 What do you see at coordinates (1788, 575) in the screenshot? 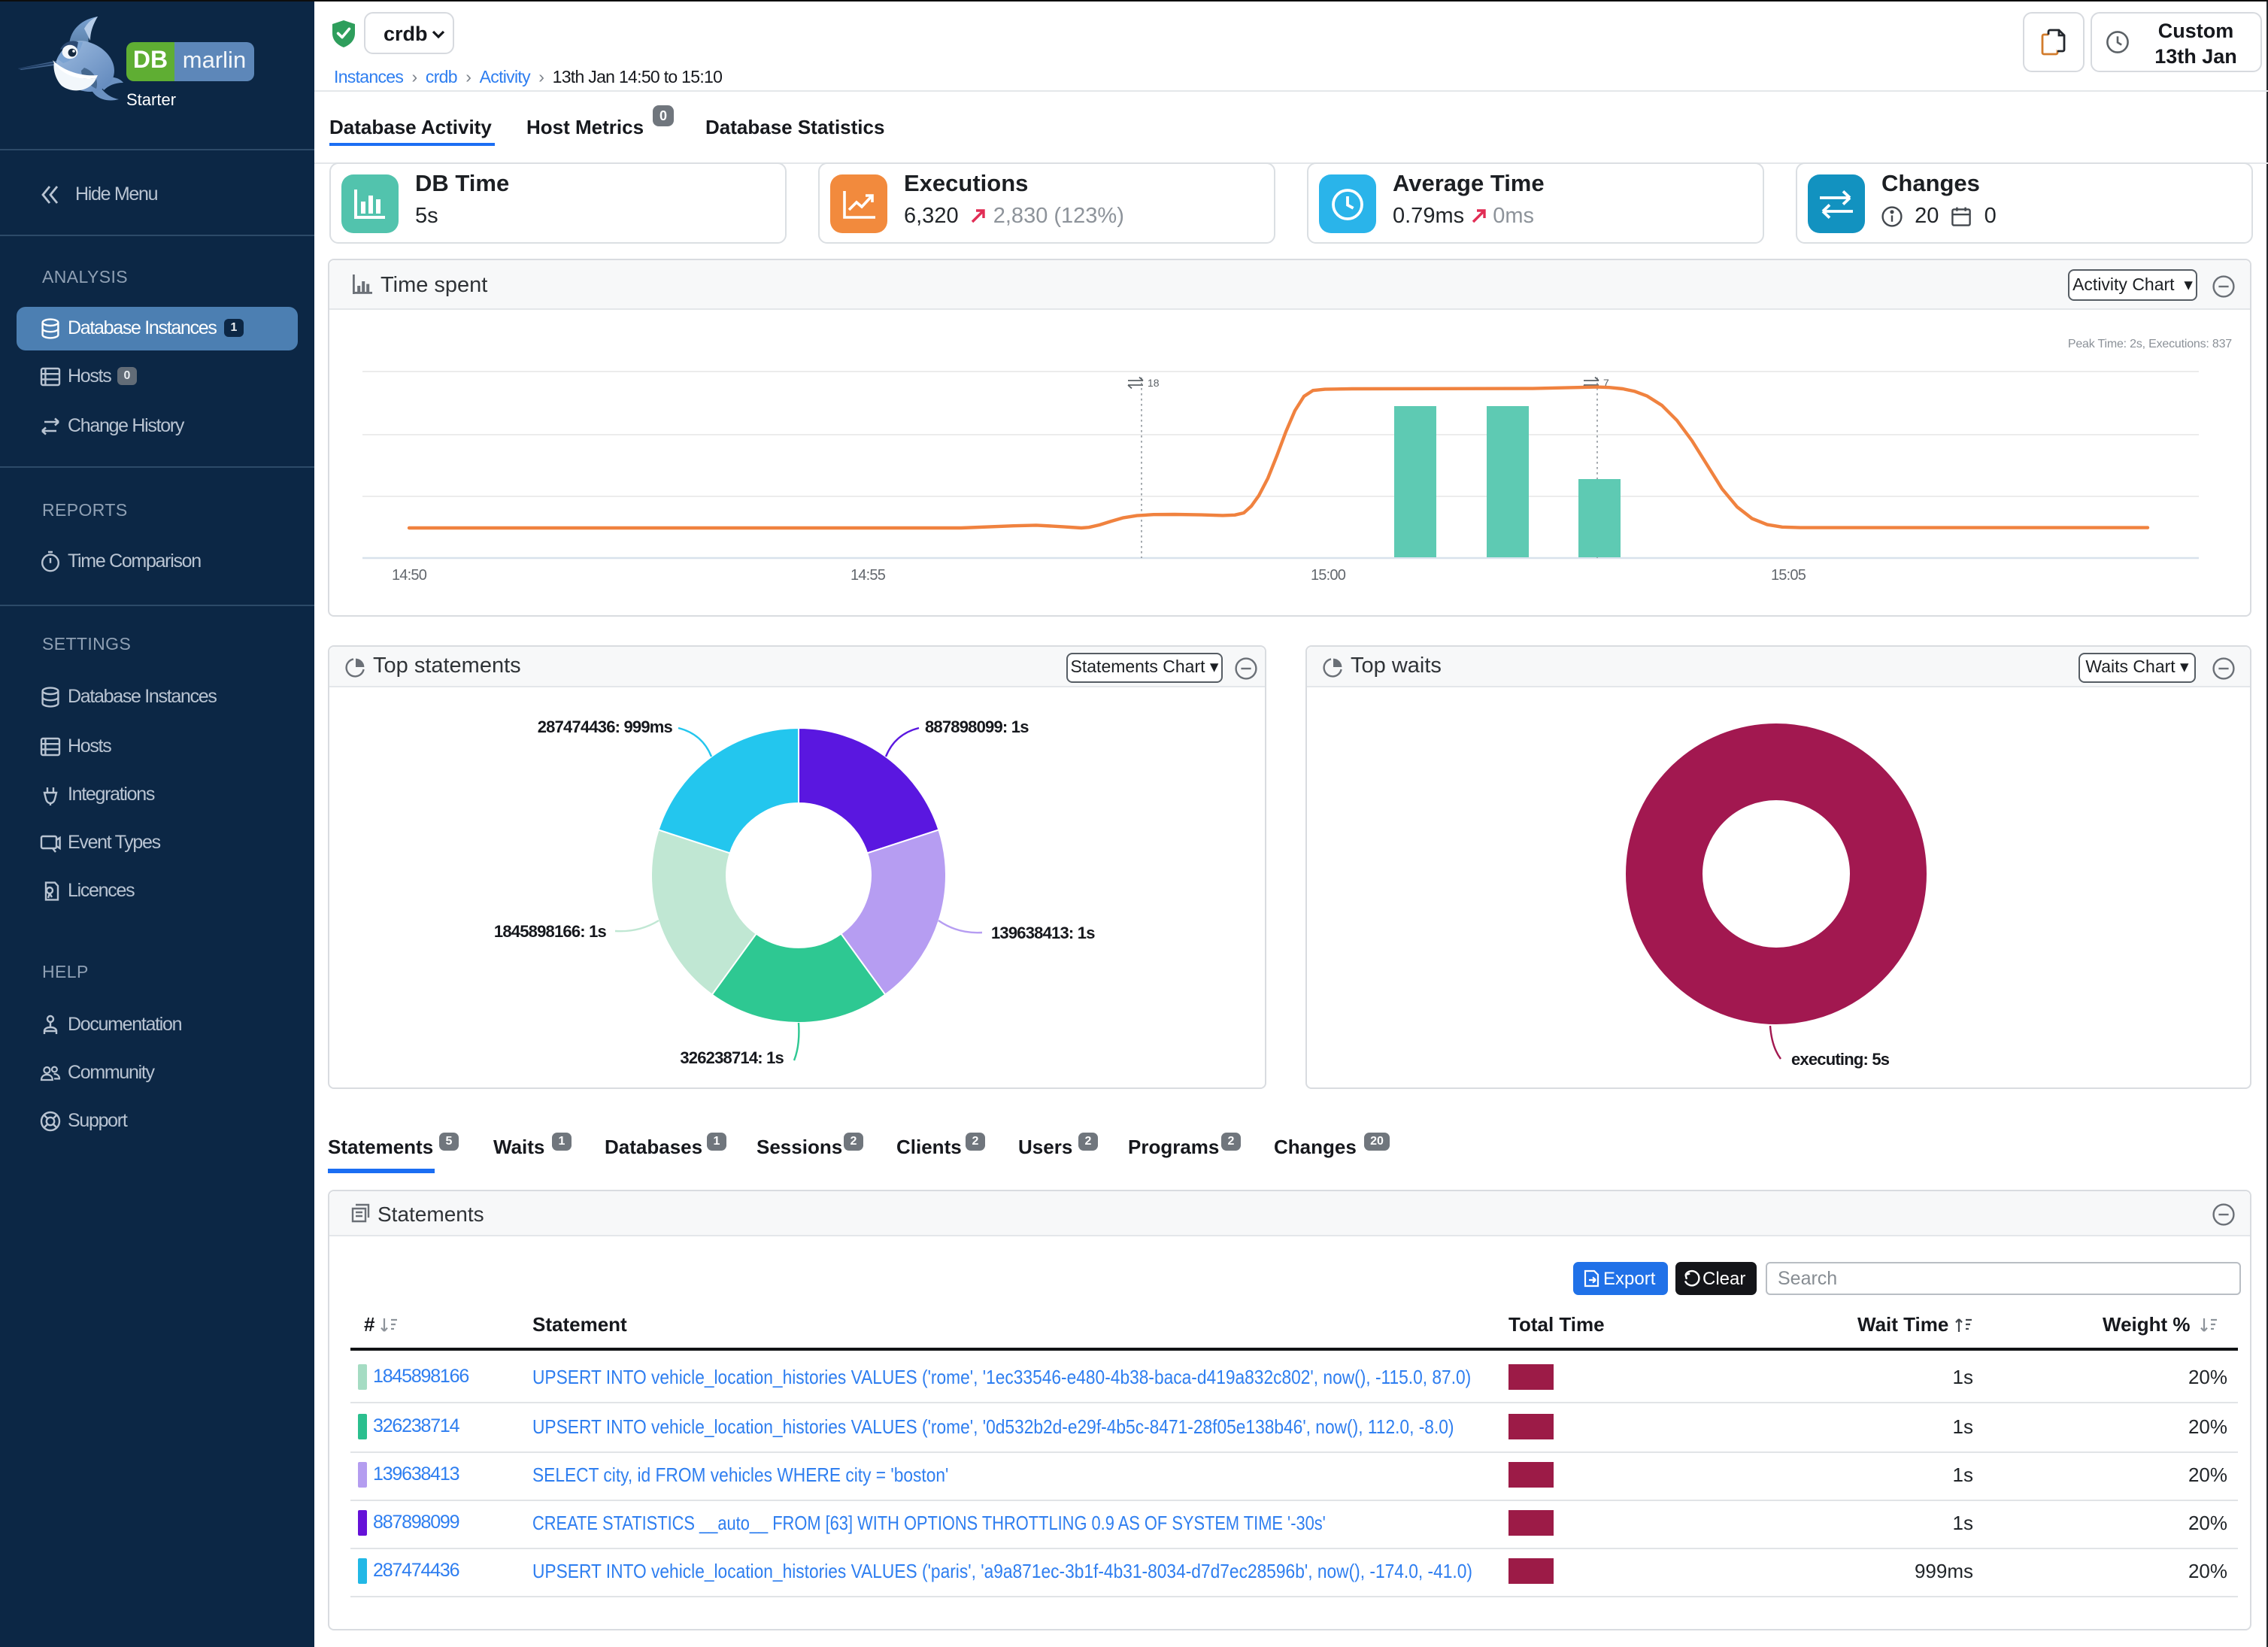
I see `svg-text: 15:05` at bounding box center [1788, 575].